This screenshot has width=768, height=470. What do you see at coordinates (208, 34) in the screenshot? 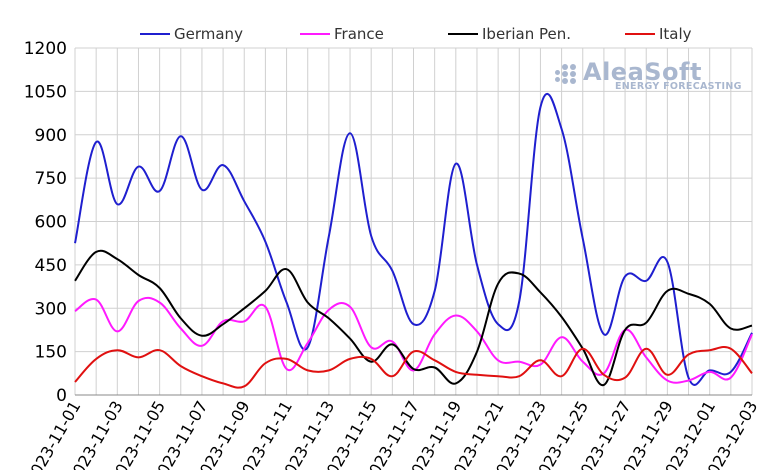
I see `legend-label: Germany` at bounding box center [208, 34].